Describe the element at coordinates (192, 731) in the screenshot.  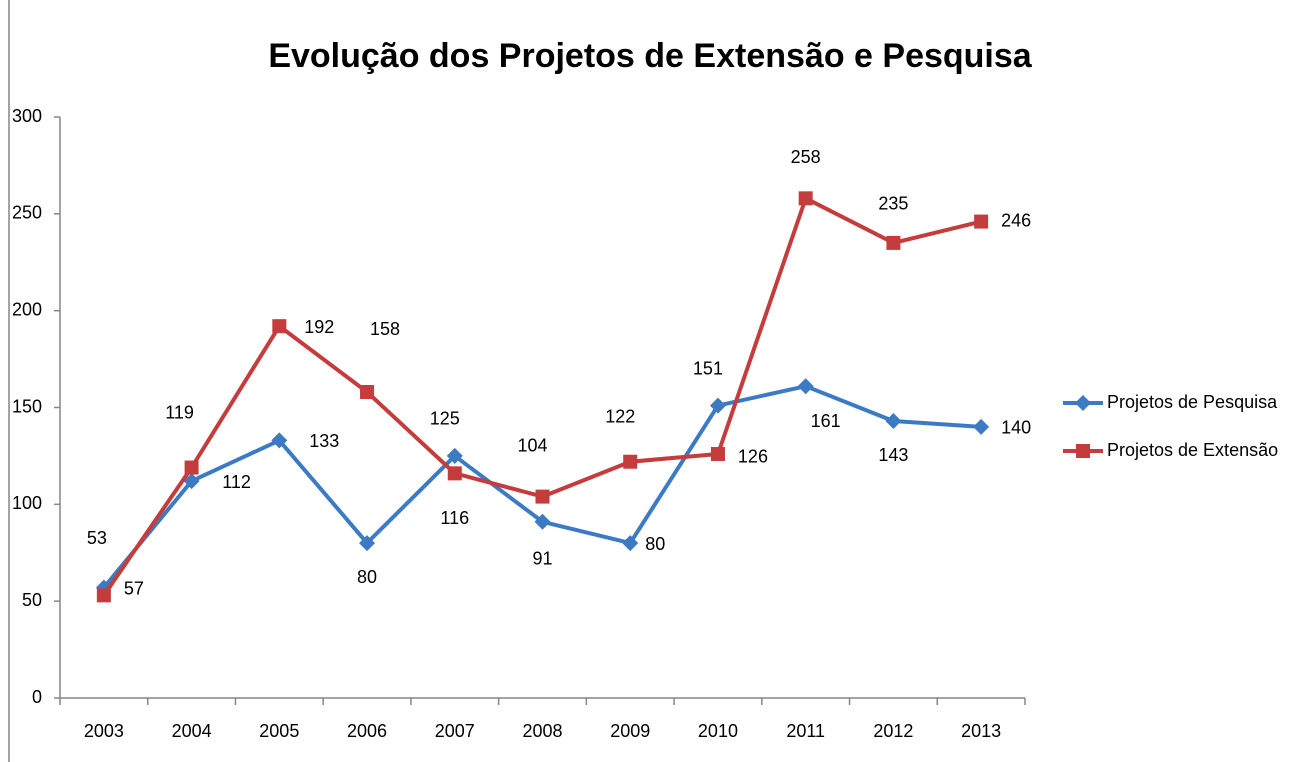
I see `x-tick-label: 2004` at that location.